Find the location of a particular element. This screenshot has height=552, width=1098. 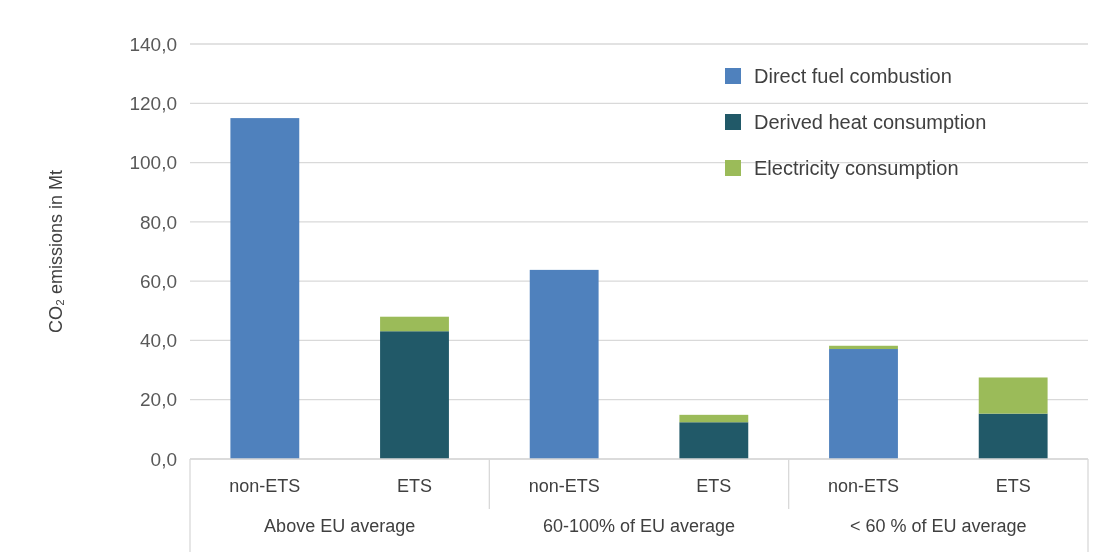

legend-label: Direct fuel combustion is located at coordinates (853, 76).